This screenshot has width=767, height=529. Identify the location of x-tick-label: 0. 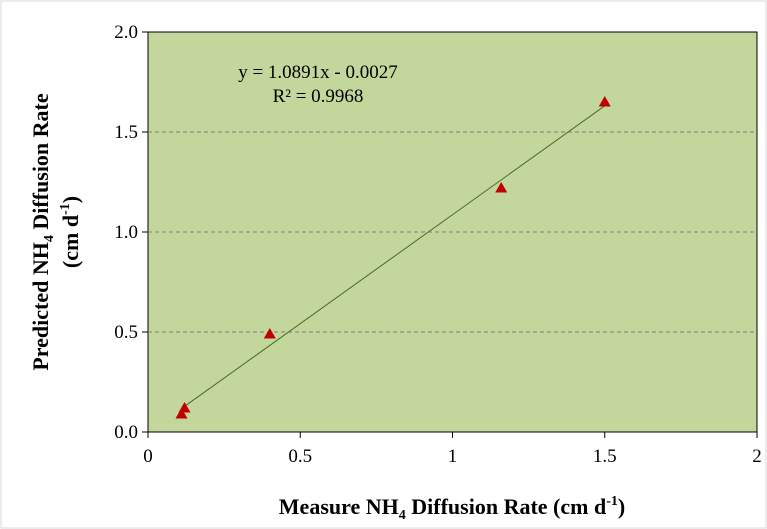
(148, 456).